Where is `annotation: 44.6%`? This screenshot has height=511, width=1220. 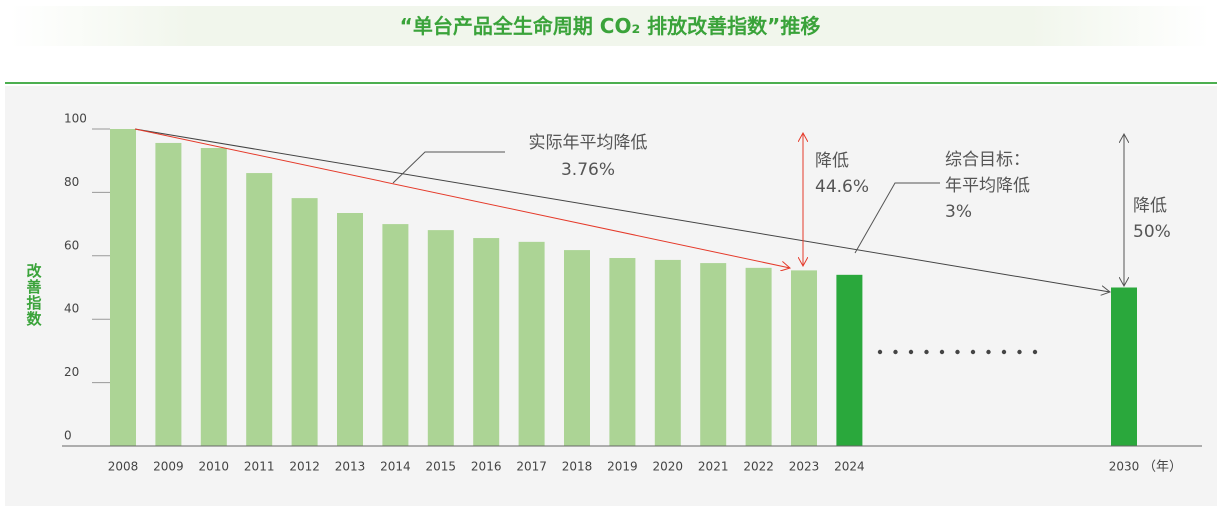
annotation: 44.6% is located at coordinates (842, 187).